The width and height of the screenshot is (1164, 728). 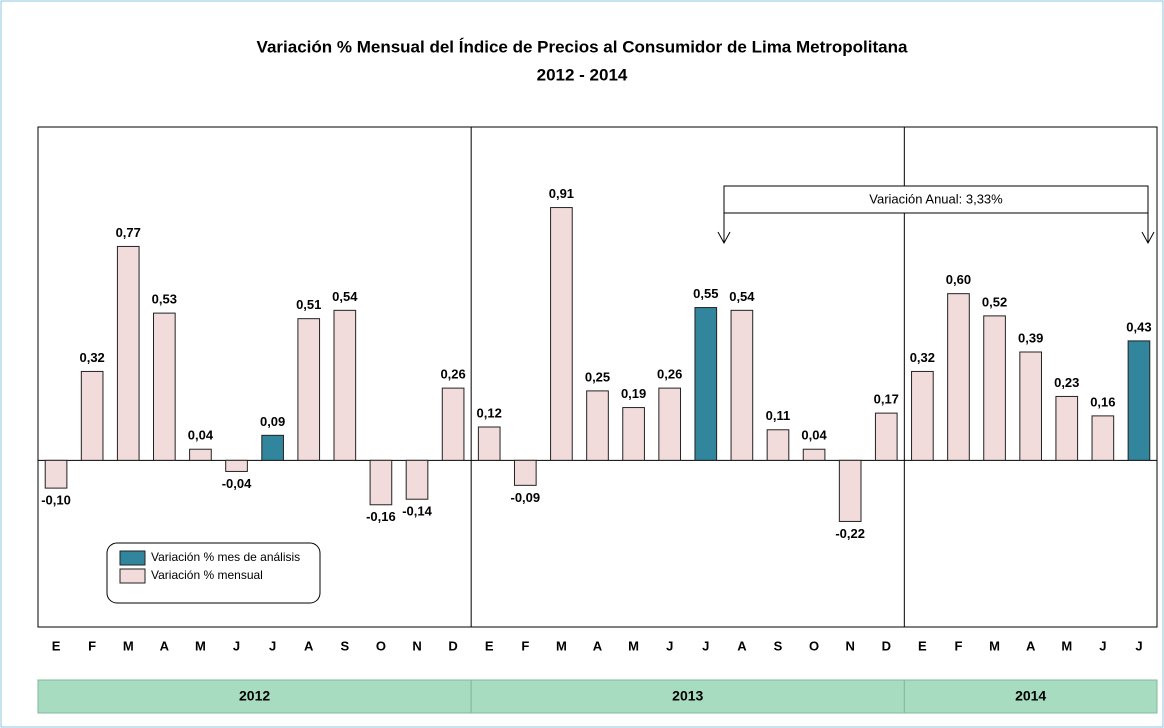 What do you see at coordinates (687, 696) in the screenshot?
I see `year-label: 2013` at bounding box center [687, 696].